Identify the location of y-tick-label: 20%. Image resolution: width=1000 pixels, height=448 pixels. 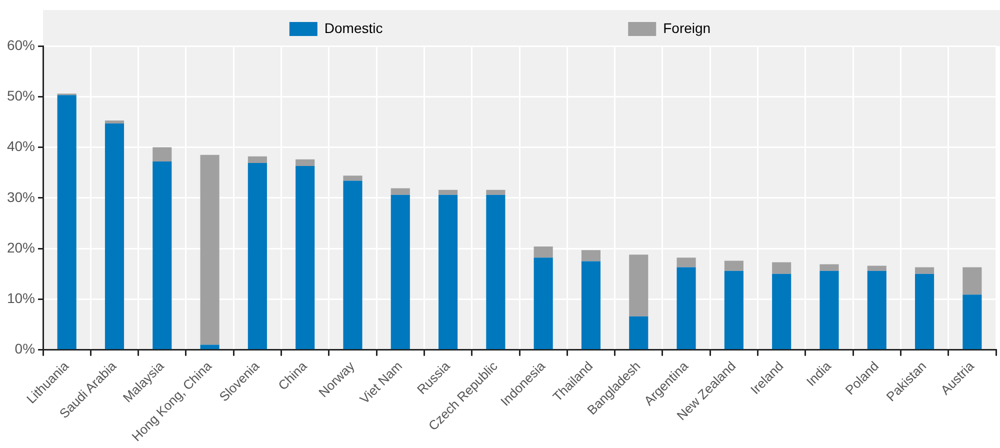
(21, 247).